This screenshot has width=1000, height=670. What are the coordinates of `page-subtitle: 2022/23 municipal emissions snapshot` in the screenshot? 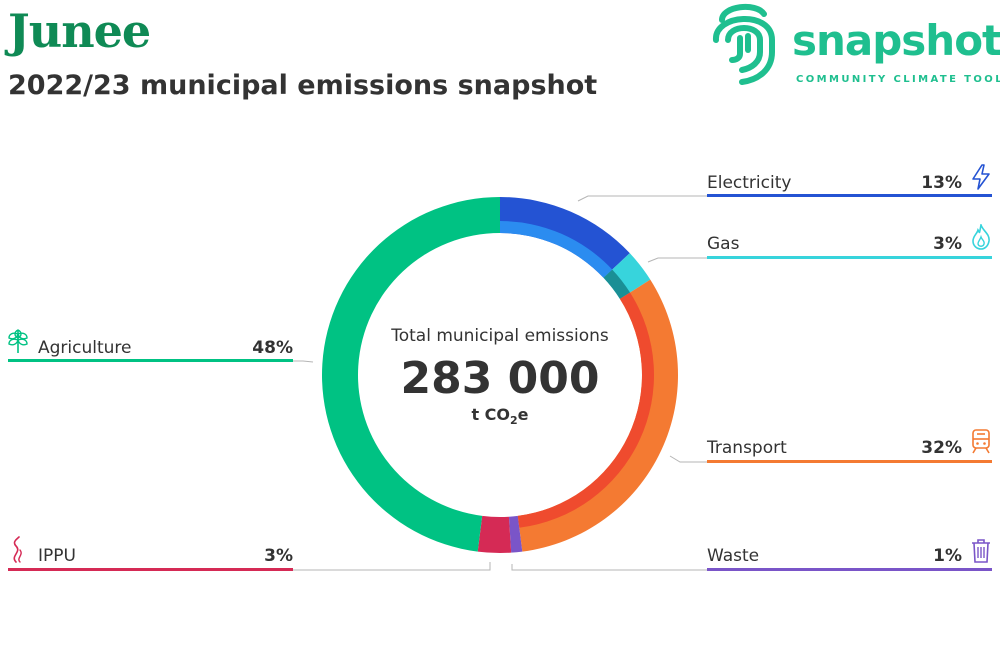 It's located at (303, 85).